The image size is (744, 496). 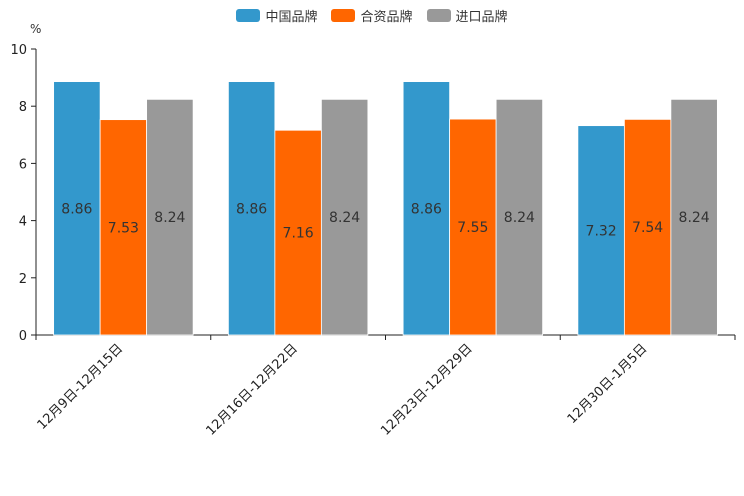 I want to click on legend-item-import-brand: 进口品牌, so click(x=467, y=15).